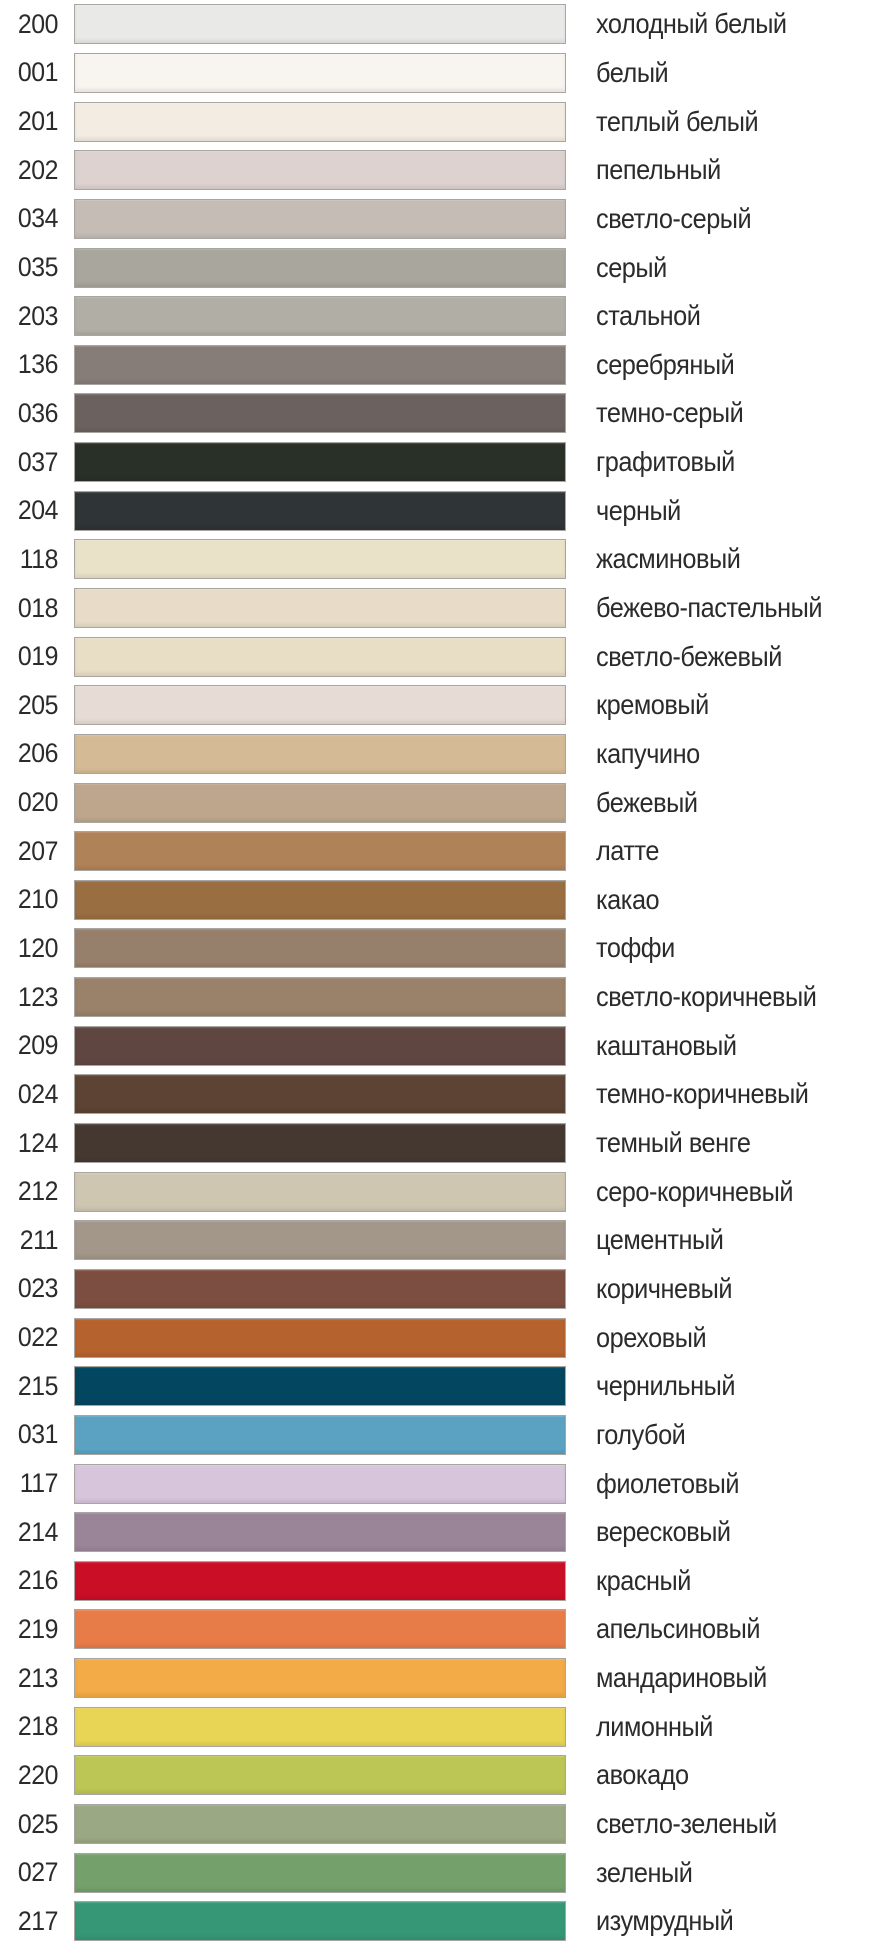  What do you see at coordinates (674, 218) in the screenshot?
I see `color-name: светло-серый` at bounding box center [674, 218].